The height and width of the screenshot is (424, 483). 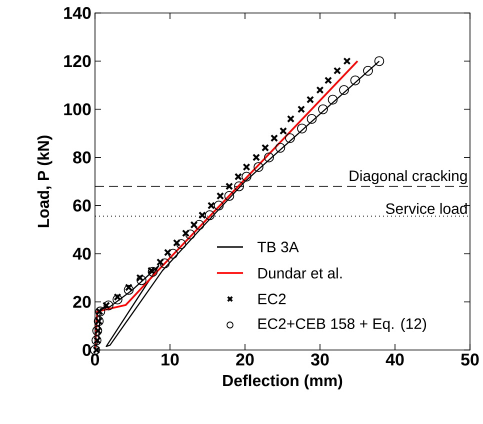 What do you see at coordinates (77, 13) in the screenshot?
I see `y-tick-label: 140` at bounding box center [77, 13].